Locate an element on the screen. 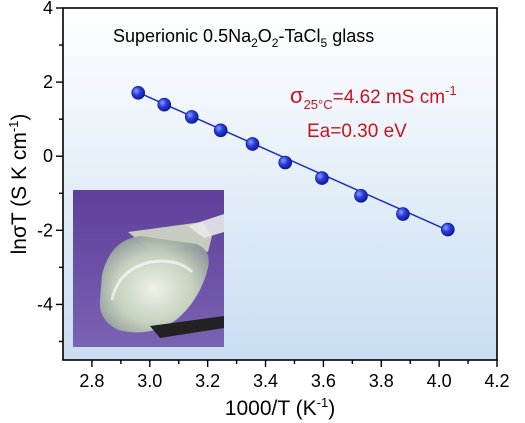  y-axis-title: lnσT (S K cm-1) is located at coordinates (18, 184).